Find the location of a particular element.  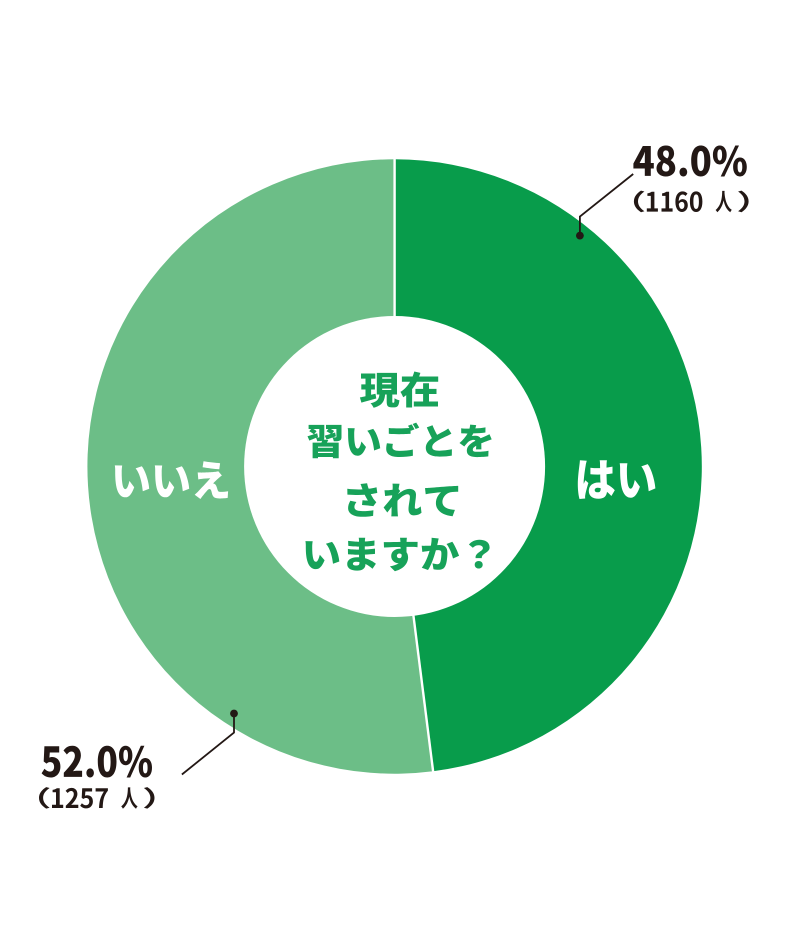

slice-label-no-text is located at coordinates (171, 480).